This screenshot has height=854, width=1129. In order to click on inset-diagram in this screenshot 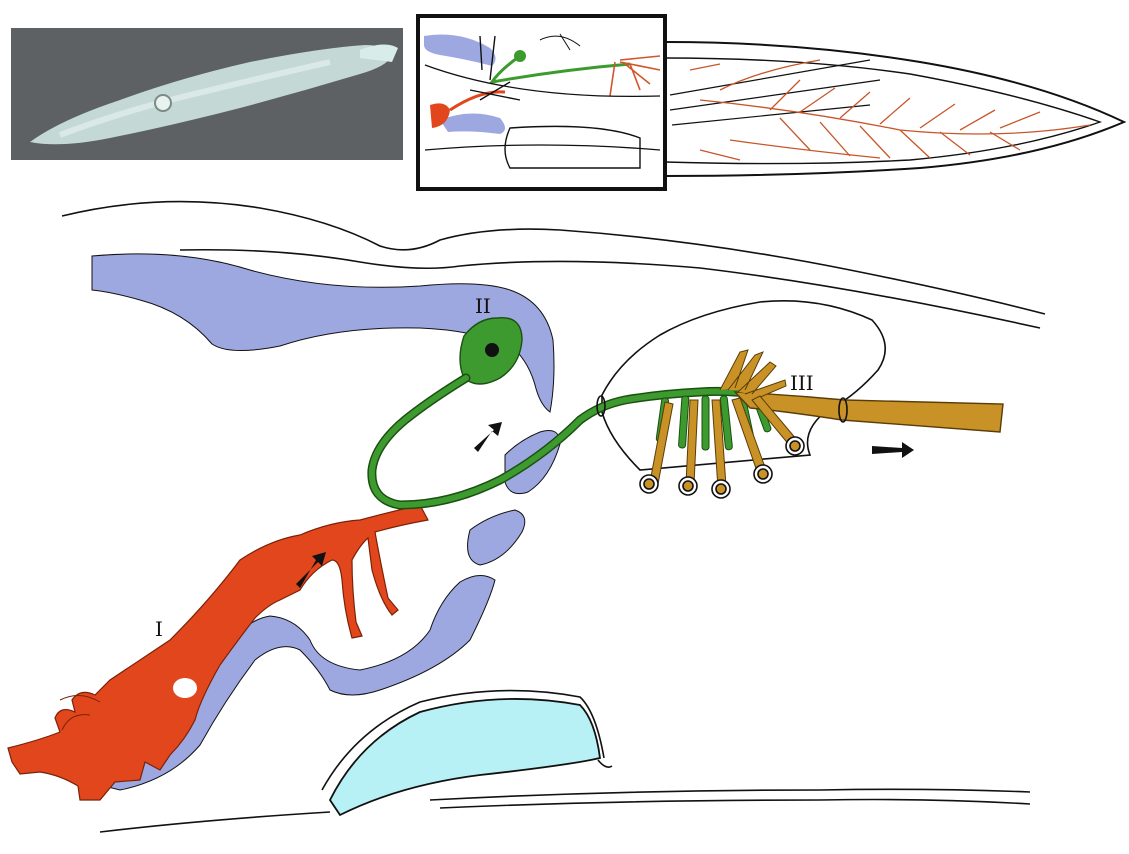, I will do `click(541, 102)`.